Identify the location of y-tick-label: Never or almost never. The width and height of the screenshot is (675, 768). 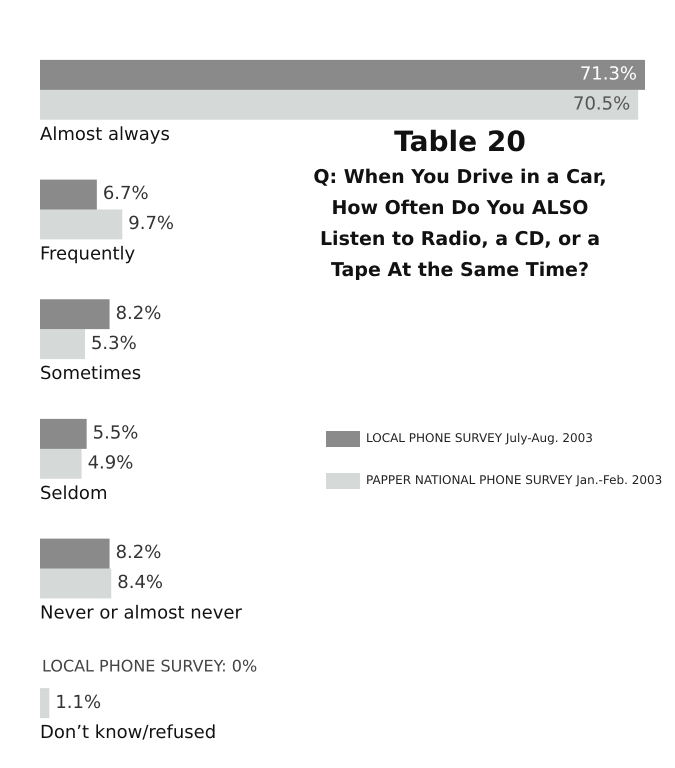
(141, 613).